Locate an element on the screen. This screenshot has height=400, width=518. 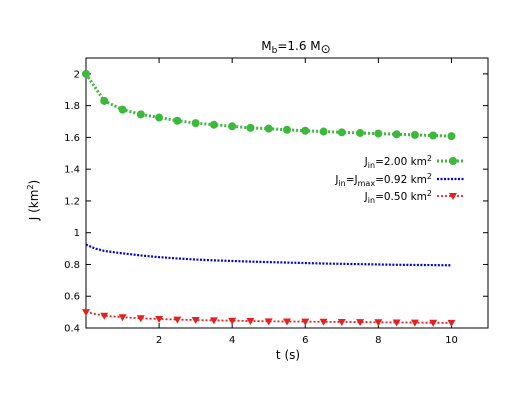
x-tick-label: 10 is located at coordinates (451, 340).